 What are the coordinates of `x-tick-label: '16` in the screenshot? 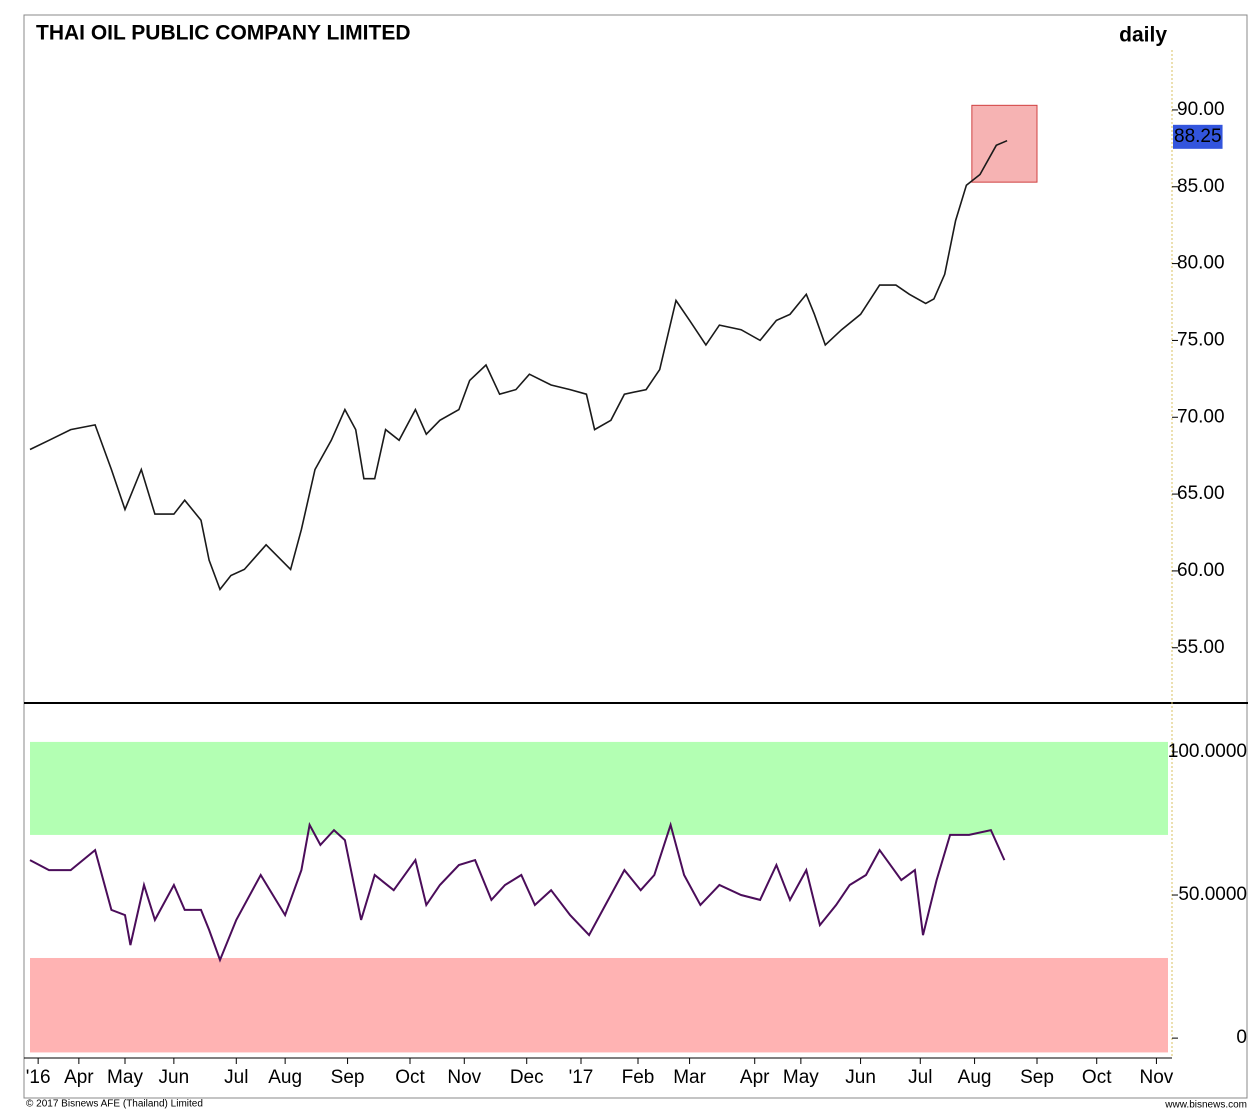 It's located at (38, 1077).